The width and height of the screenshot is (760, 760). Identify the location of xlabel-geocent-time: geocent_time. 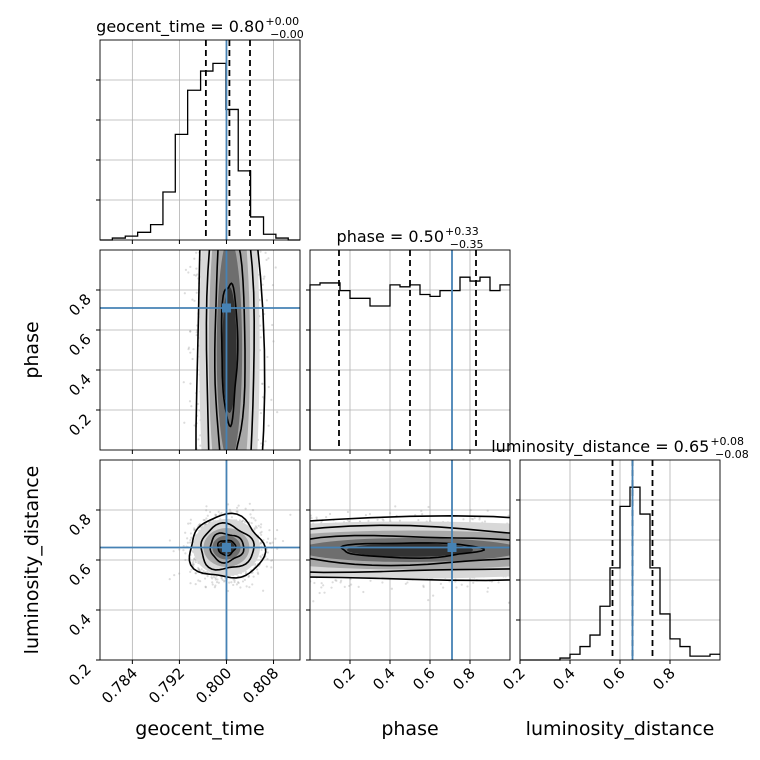
(199, 729).